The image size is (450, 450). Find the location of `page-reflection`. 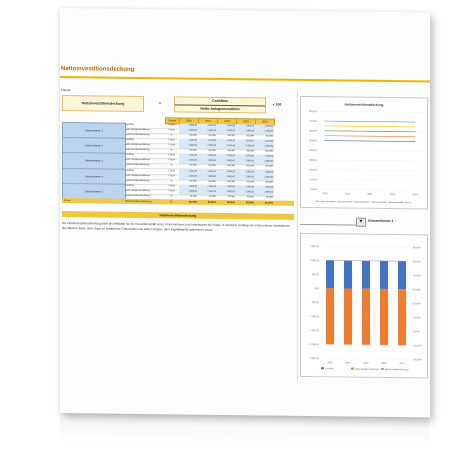

page-reflection is located at coordinates (245, 430).